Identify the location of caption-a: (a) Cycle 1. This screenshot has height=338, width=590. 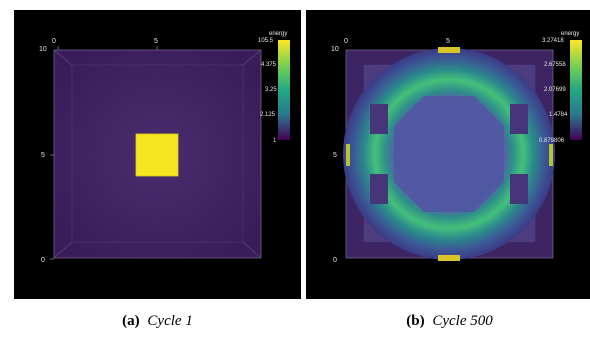
(157, 321).